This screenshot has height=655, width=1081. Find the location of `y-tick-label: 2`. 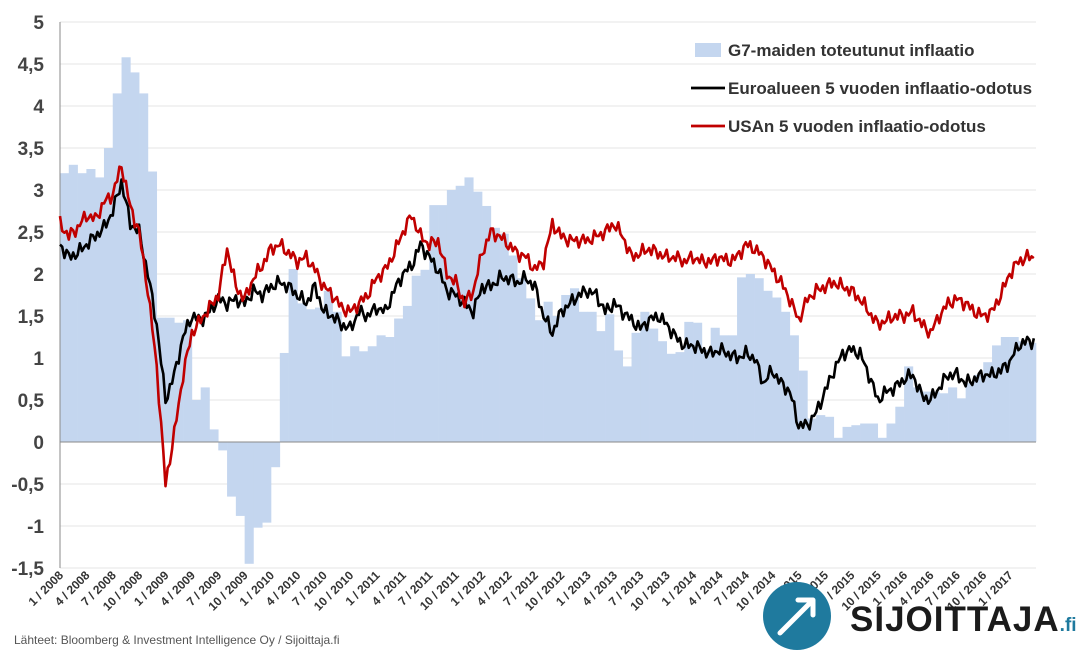

y-tick-label: 2 is located at coordinates (38, 275).